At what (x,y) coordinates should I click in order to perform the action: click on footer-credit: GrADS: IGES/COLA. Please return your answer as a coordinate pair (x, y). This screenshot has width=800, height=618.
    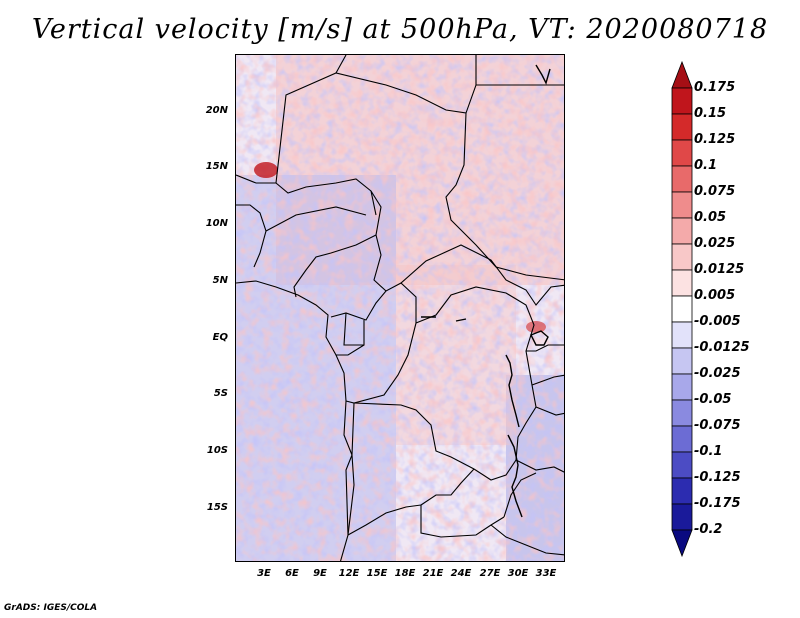
    Looking at the image, I should click on (51, 608).